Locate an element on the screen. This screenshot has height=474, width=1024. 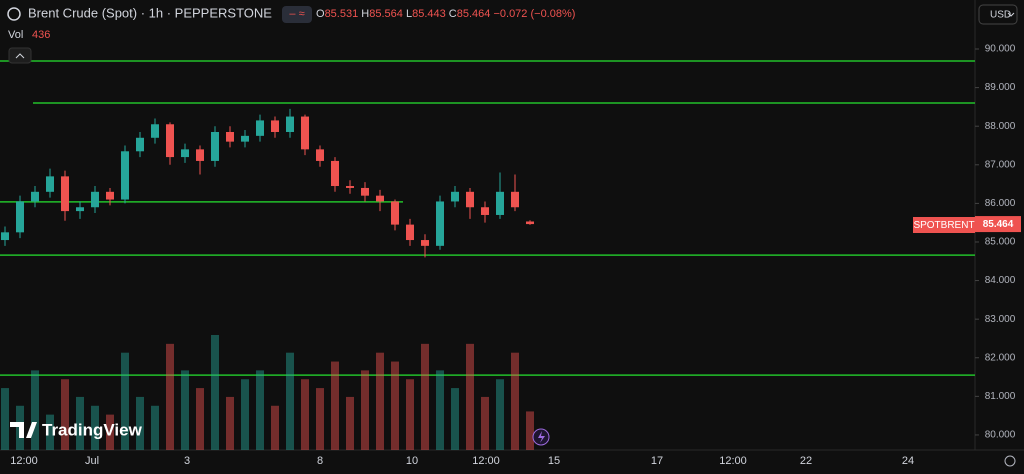
collapse-icon is located at coordinates (20, 56).